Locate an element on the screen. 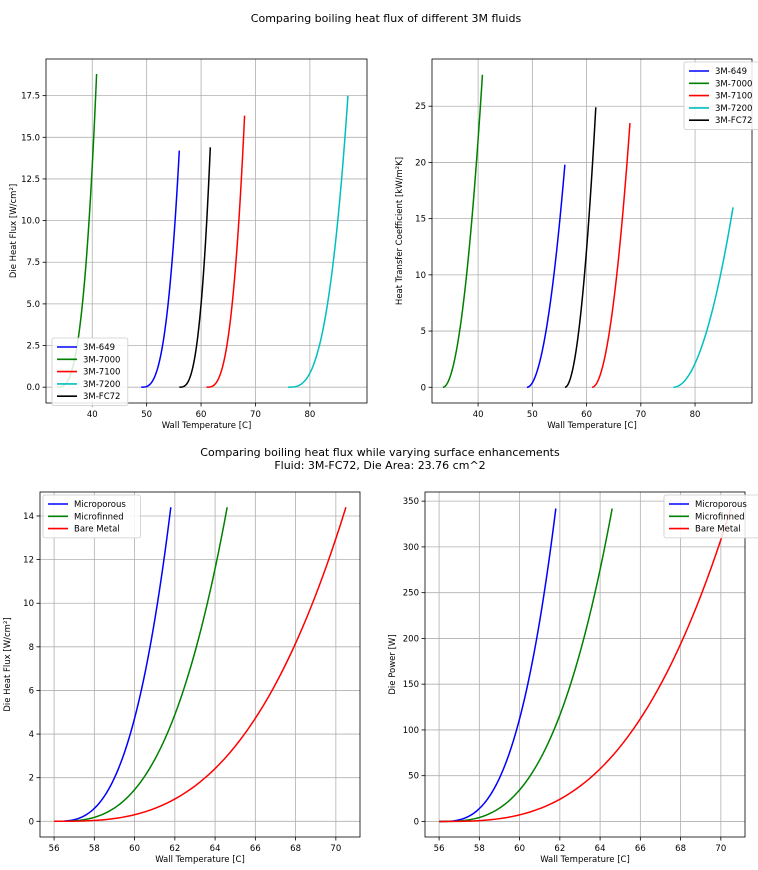 The height and width of the screenshot is (870, 758). y-tick-label: 20 is located at coordinates (420, 163).